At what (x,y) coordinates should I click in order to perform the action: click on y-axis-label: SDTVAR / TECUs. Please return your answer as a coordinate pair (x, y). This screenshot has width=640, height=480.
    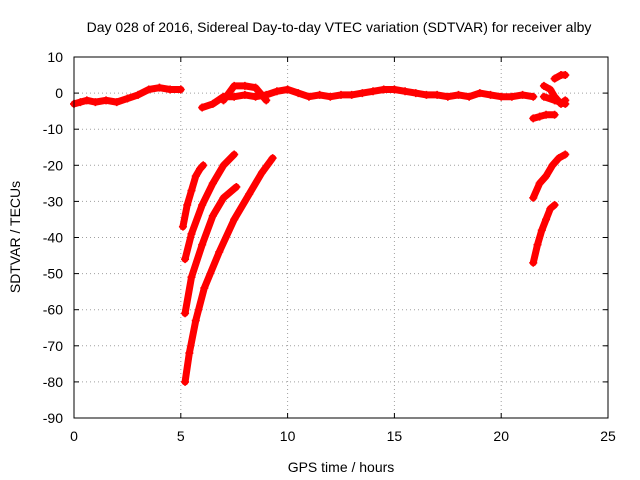
    Looking at the image, I should click on (15, 237).